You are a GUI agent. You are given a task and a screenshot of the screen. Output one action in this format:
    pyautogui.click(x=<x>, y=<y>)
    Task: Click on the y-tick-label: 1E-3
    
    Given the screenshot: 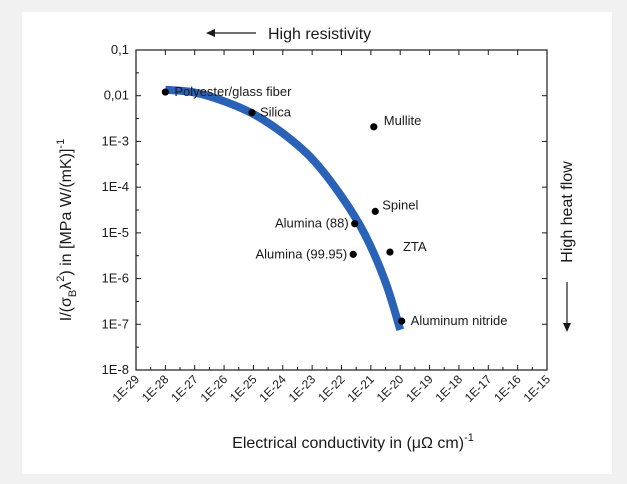 What is the action you would take?
    pyautogui.click(x=115, y=140)
    